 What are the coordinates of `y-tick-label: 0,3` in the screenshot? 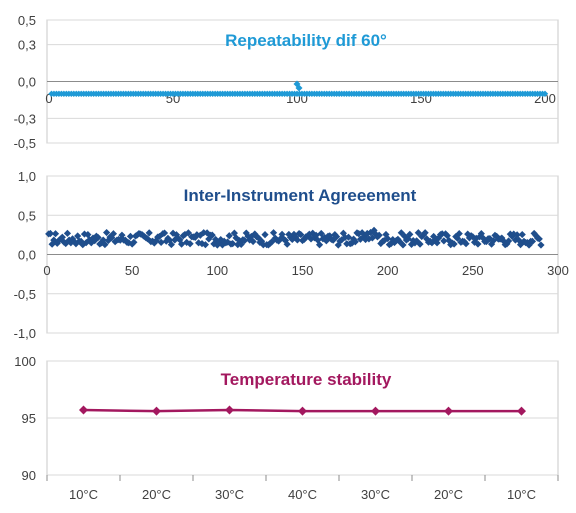 It's located at (27, 45).